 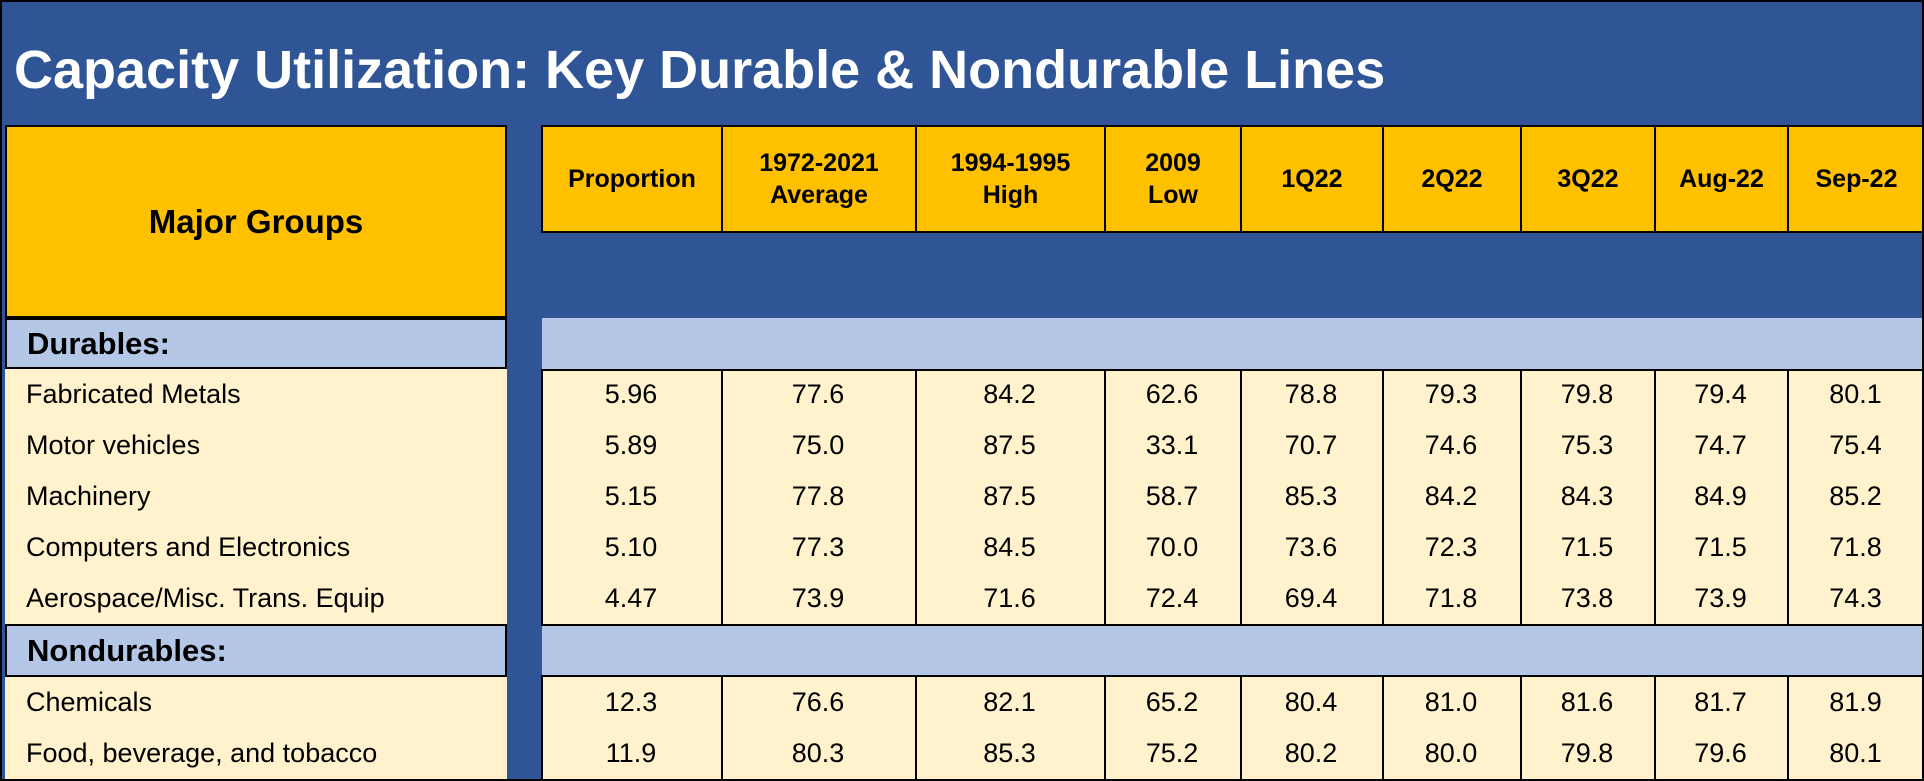 What do you see at coordinates (1451, 598) in the screenshot?
I see `table-cell-2q22: 71.8` at bounding box center [1451, 598].